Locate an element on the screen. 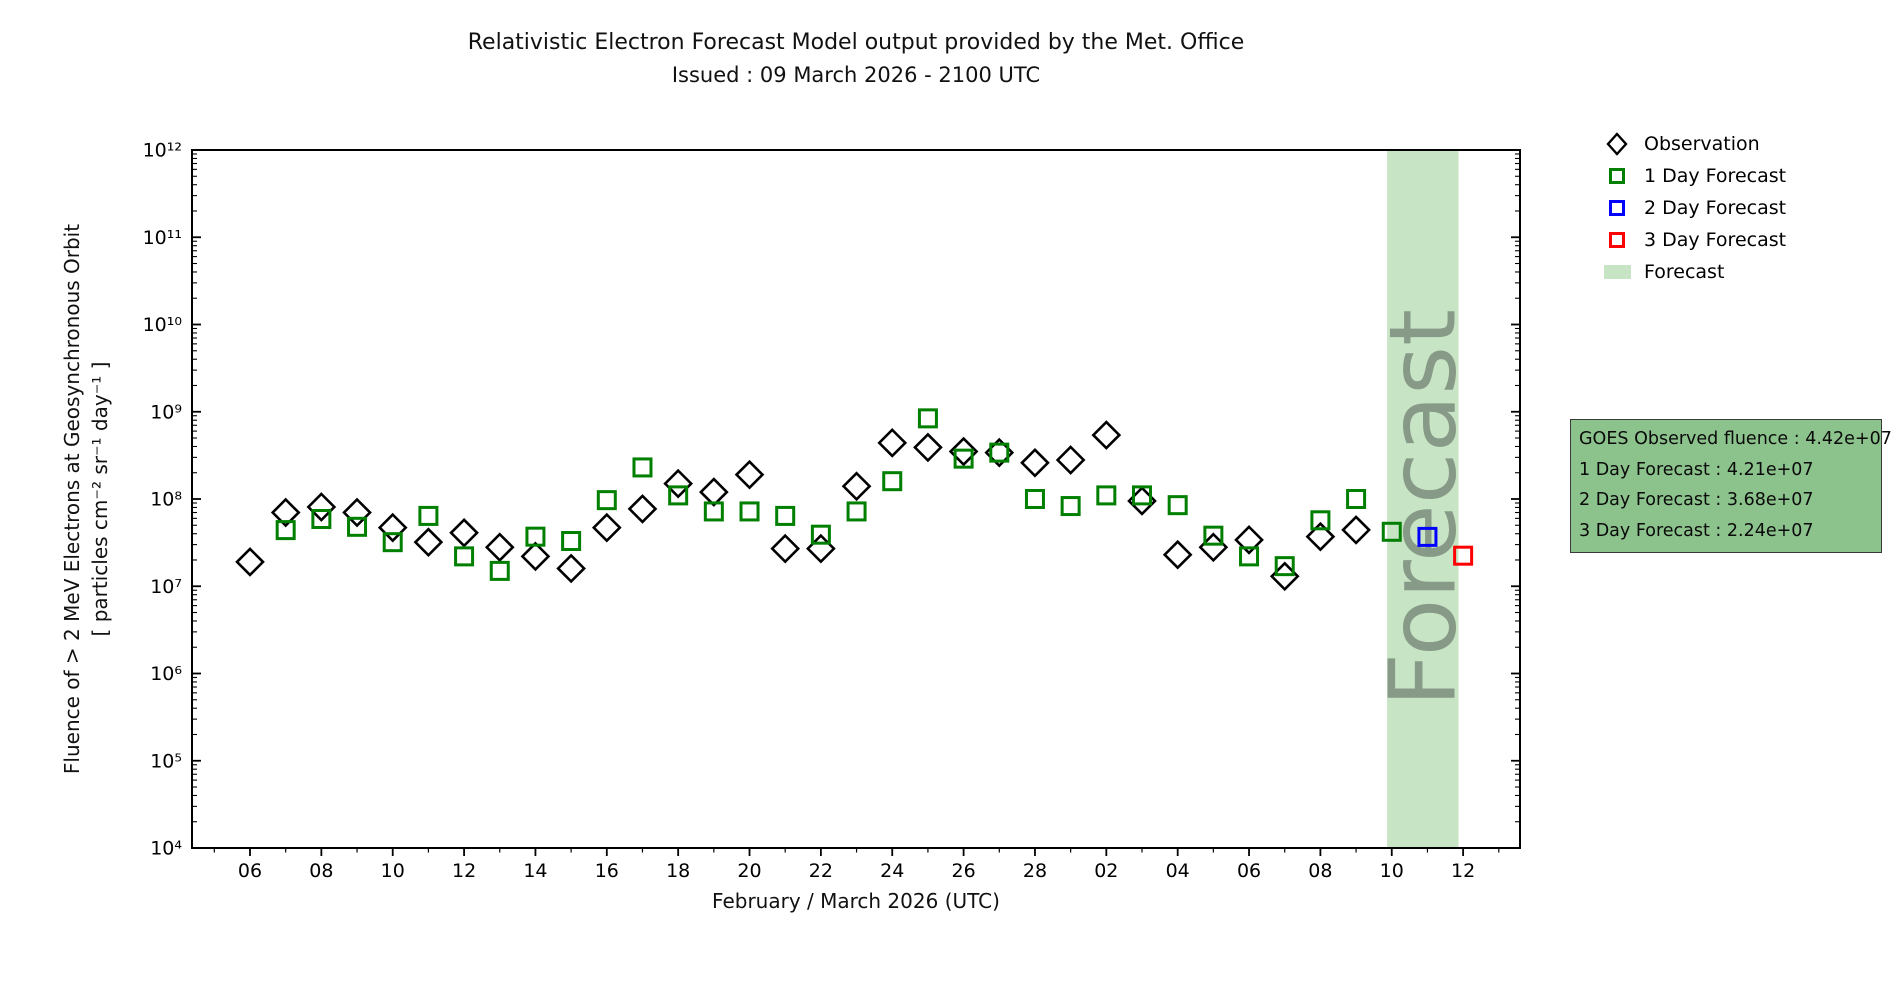  x-tick-label: 02 is located at coordinates (1106, 871).